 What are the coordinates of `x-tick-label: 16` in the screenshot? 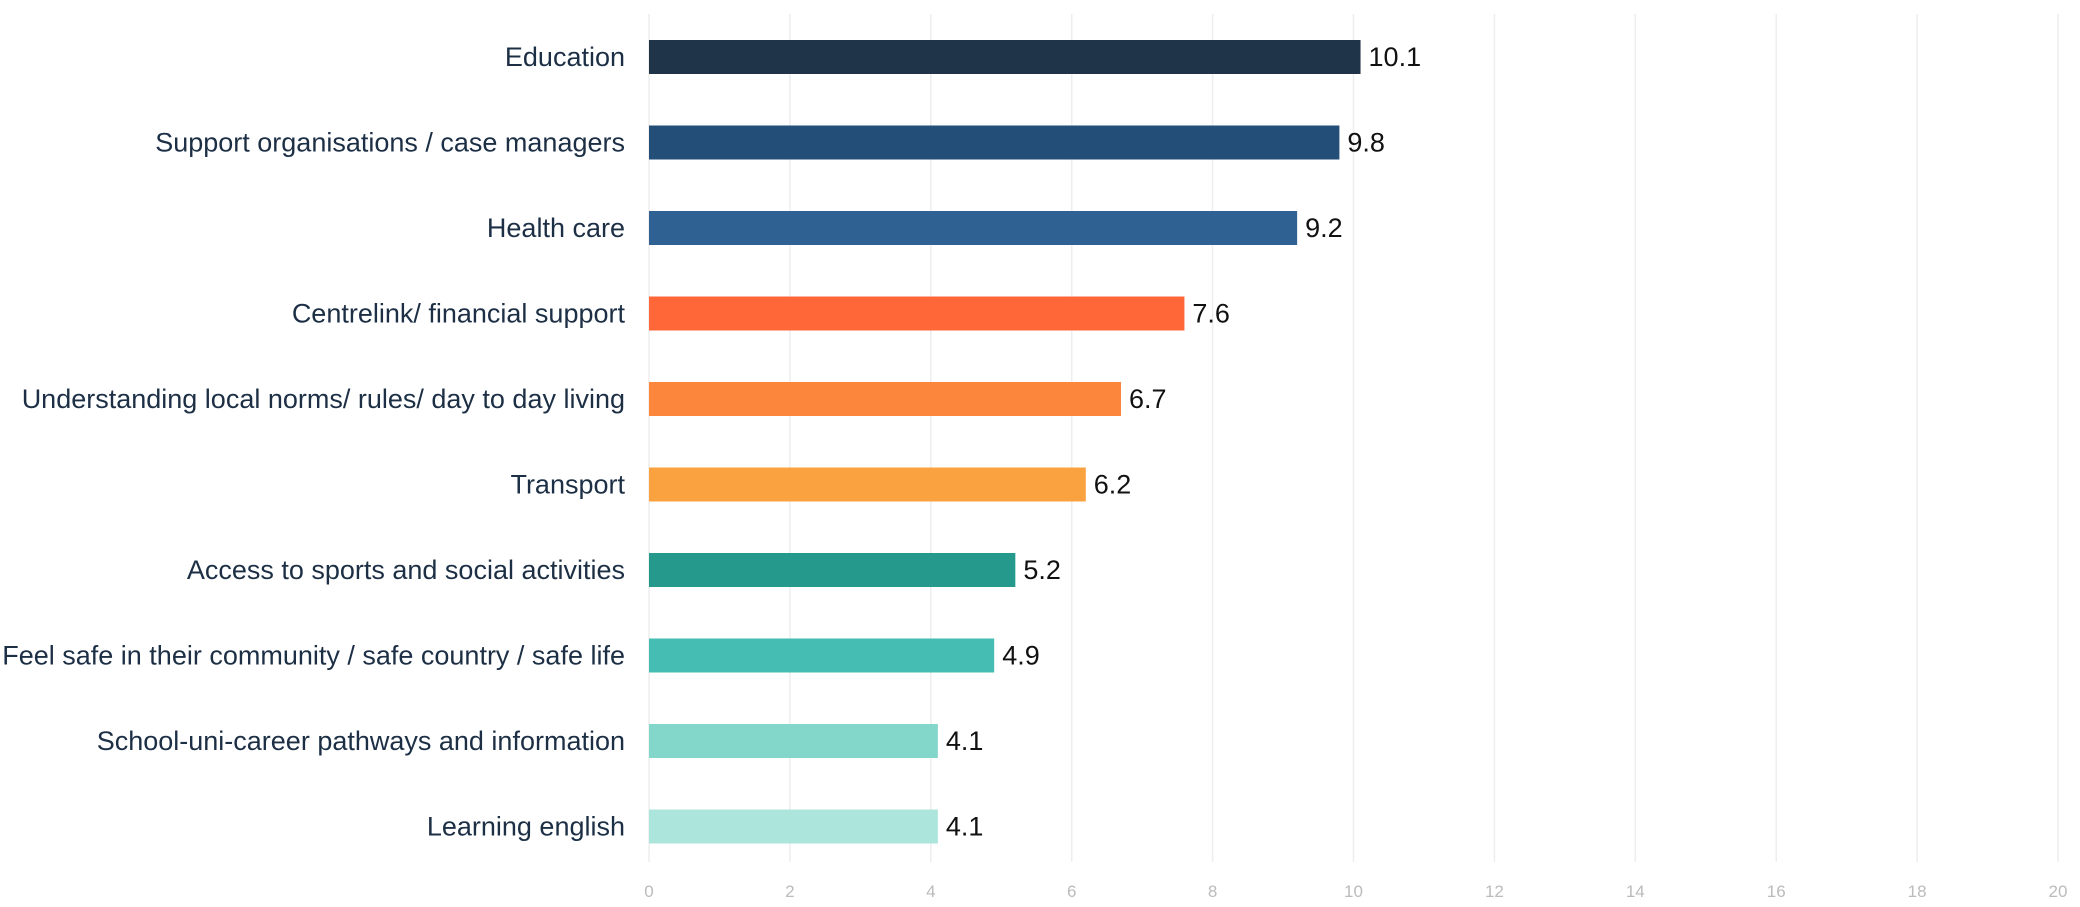 It's located at (1776, 891).